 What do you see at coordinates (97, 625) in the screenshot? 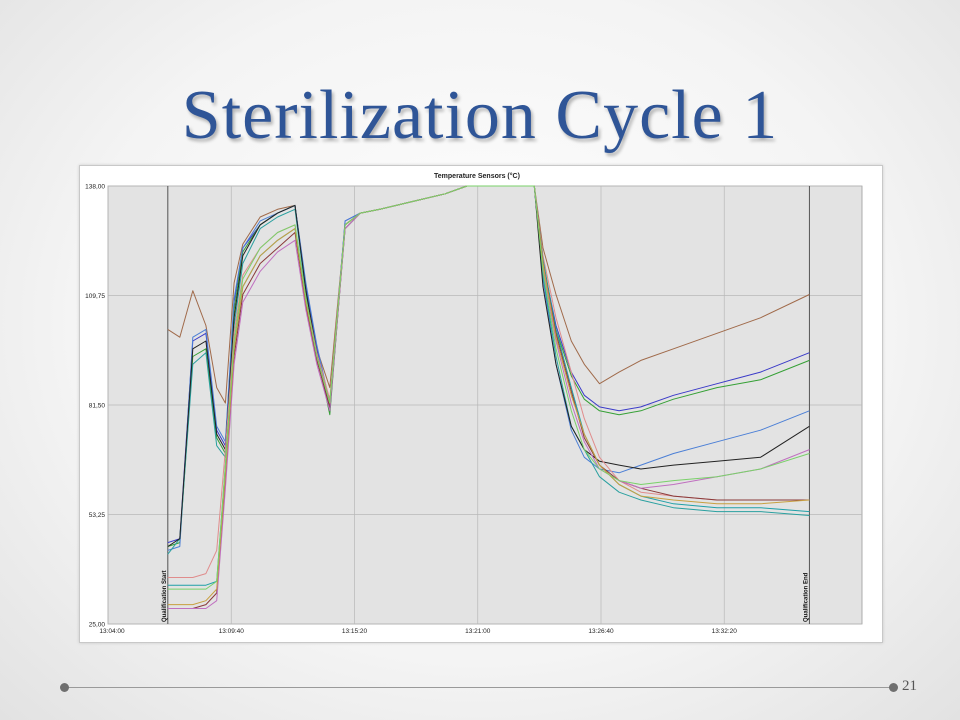
I see `y-tick-label: 25,00` at bounding box center [97, 625].